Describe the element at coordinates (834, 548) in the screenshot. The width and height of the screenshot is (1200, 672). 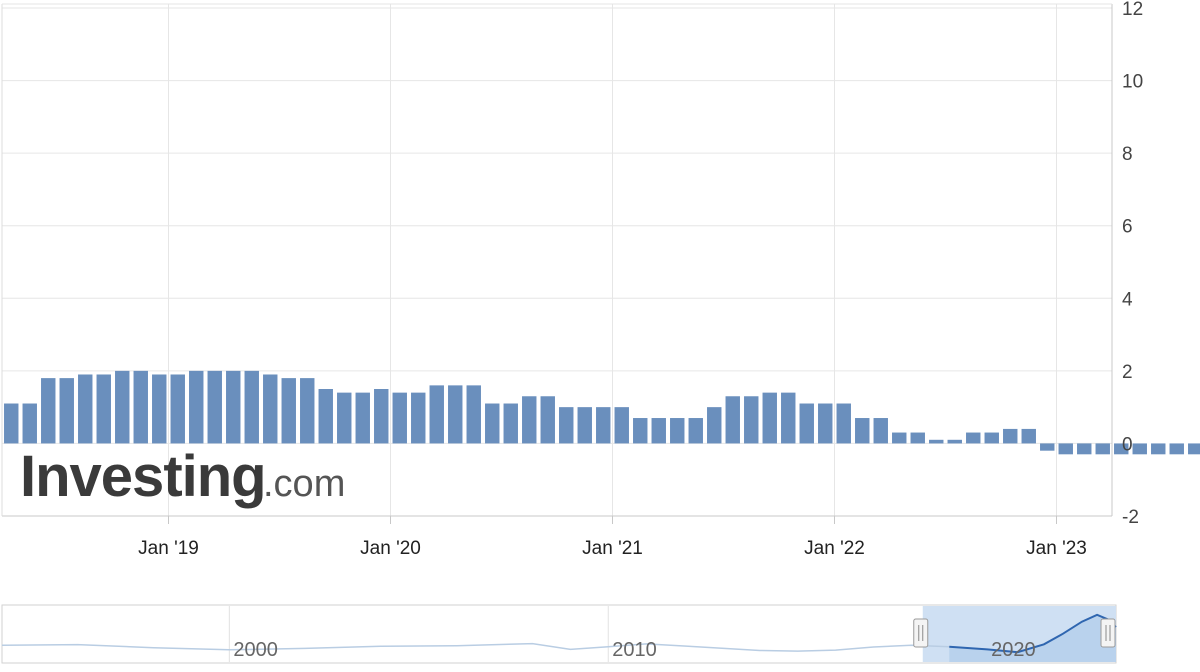
I see `x-tick-label: Jan '22` at that location.